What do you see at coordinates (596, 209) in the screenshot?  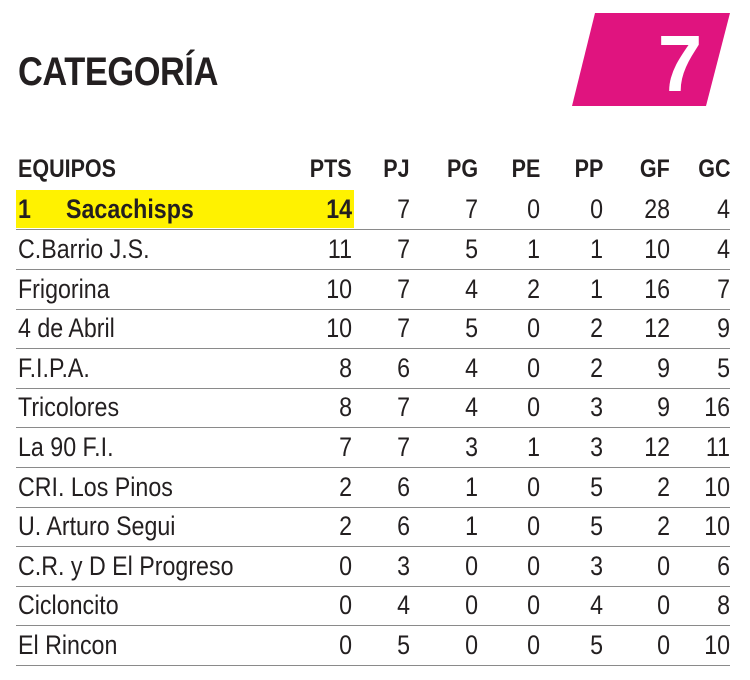 I see `stat-pp: 0` at bounding box center [596, 209].